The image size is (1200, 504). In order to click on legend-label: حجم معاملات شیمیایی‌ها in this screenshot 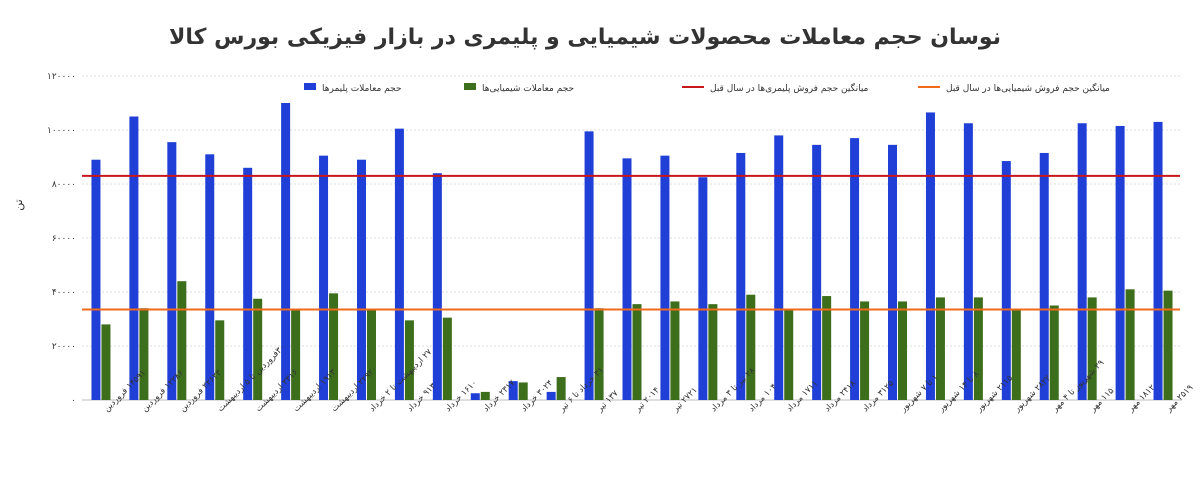, I will do `click(528, 89)`.